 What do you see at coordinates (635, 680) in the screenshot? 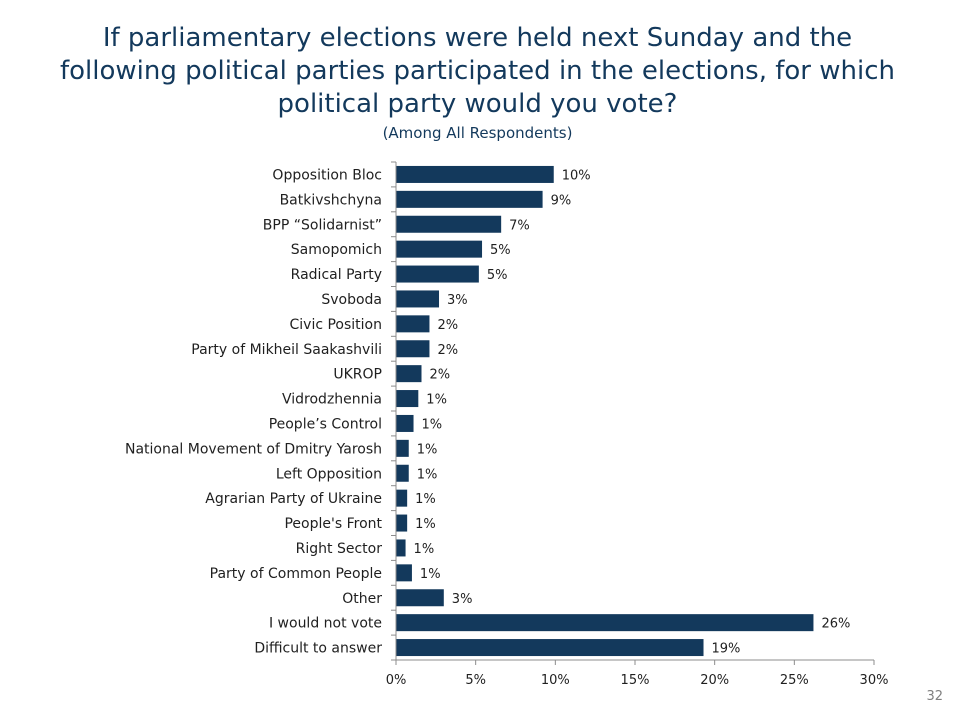
I see `x-tick-label: 15%` at bounding box center [635, 680].